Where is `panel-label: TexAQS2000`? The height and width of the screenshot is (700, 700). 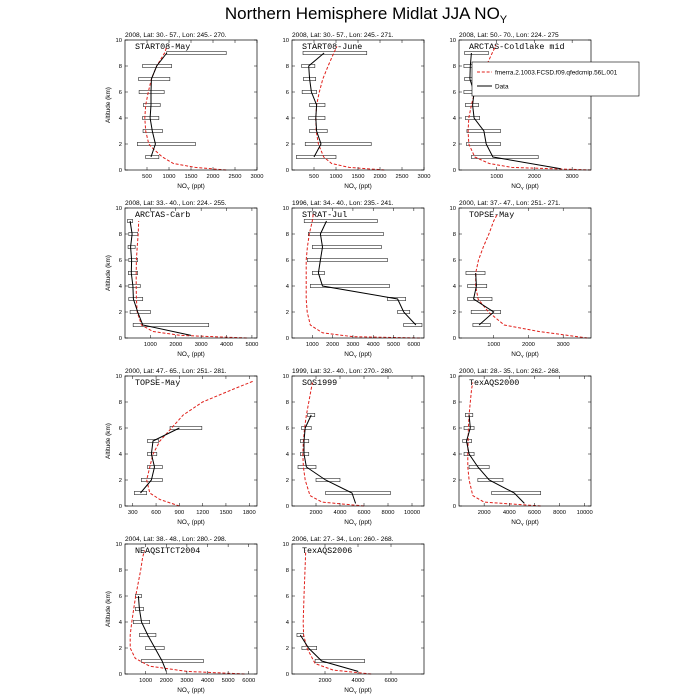 panel-label: TexAQS2000 is located at coordinates (494, 383).